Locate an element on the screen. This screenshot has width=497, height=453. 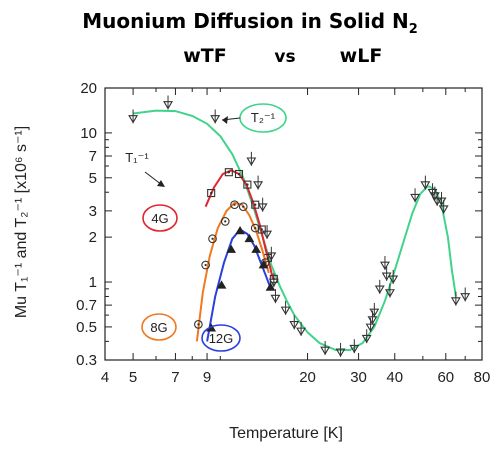
fit-curve is located at coordinates (239, 224).